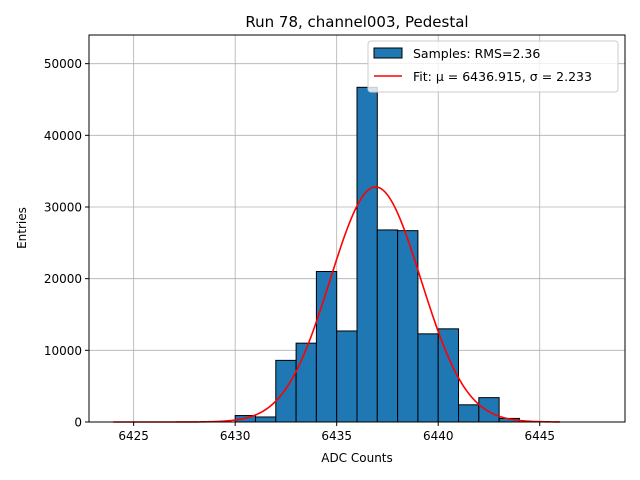 Image resolution: width=640 pixels, height=480 pixels. What do you see at coordinates (336, 436) in the screenshot?
I see `x-tick-label: 6435` at bounding box center [336, 436].